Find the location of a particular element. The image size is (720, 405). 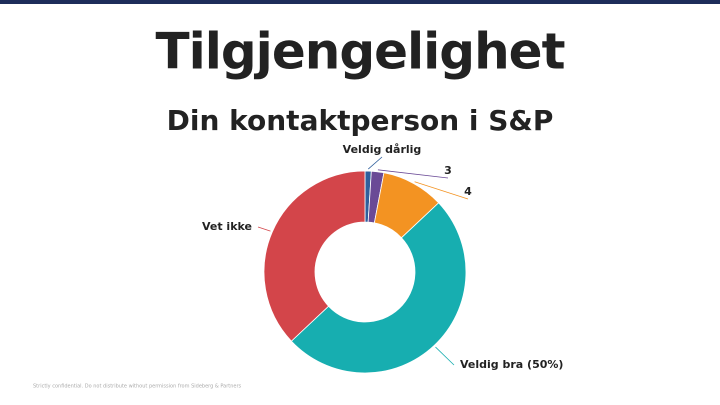

chart-subtitle: Din kontaktperson i S&P is located at coordinates (360, 120).